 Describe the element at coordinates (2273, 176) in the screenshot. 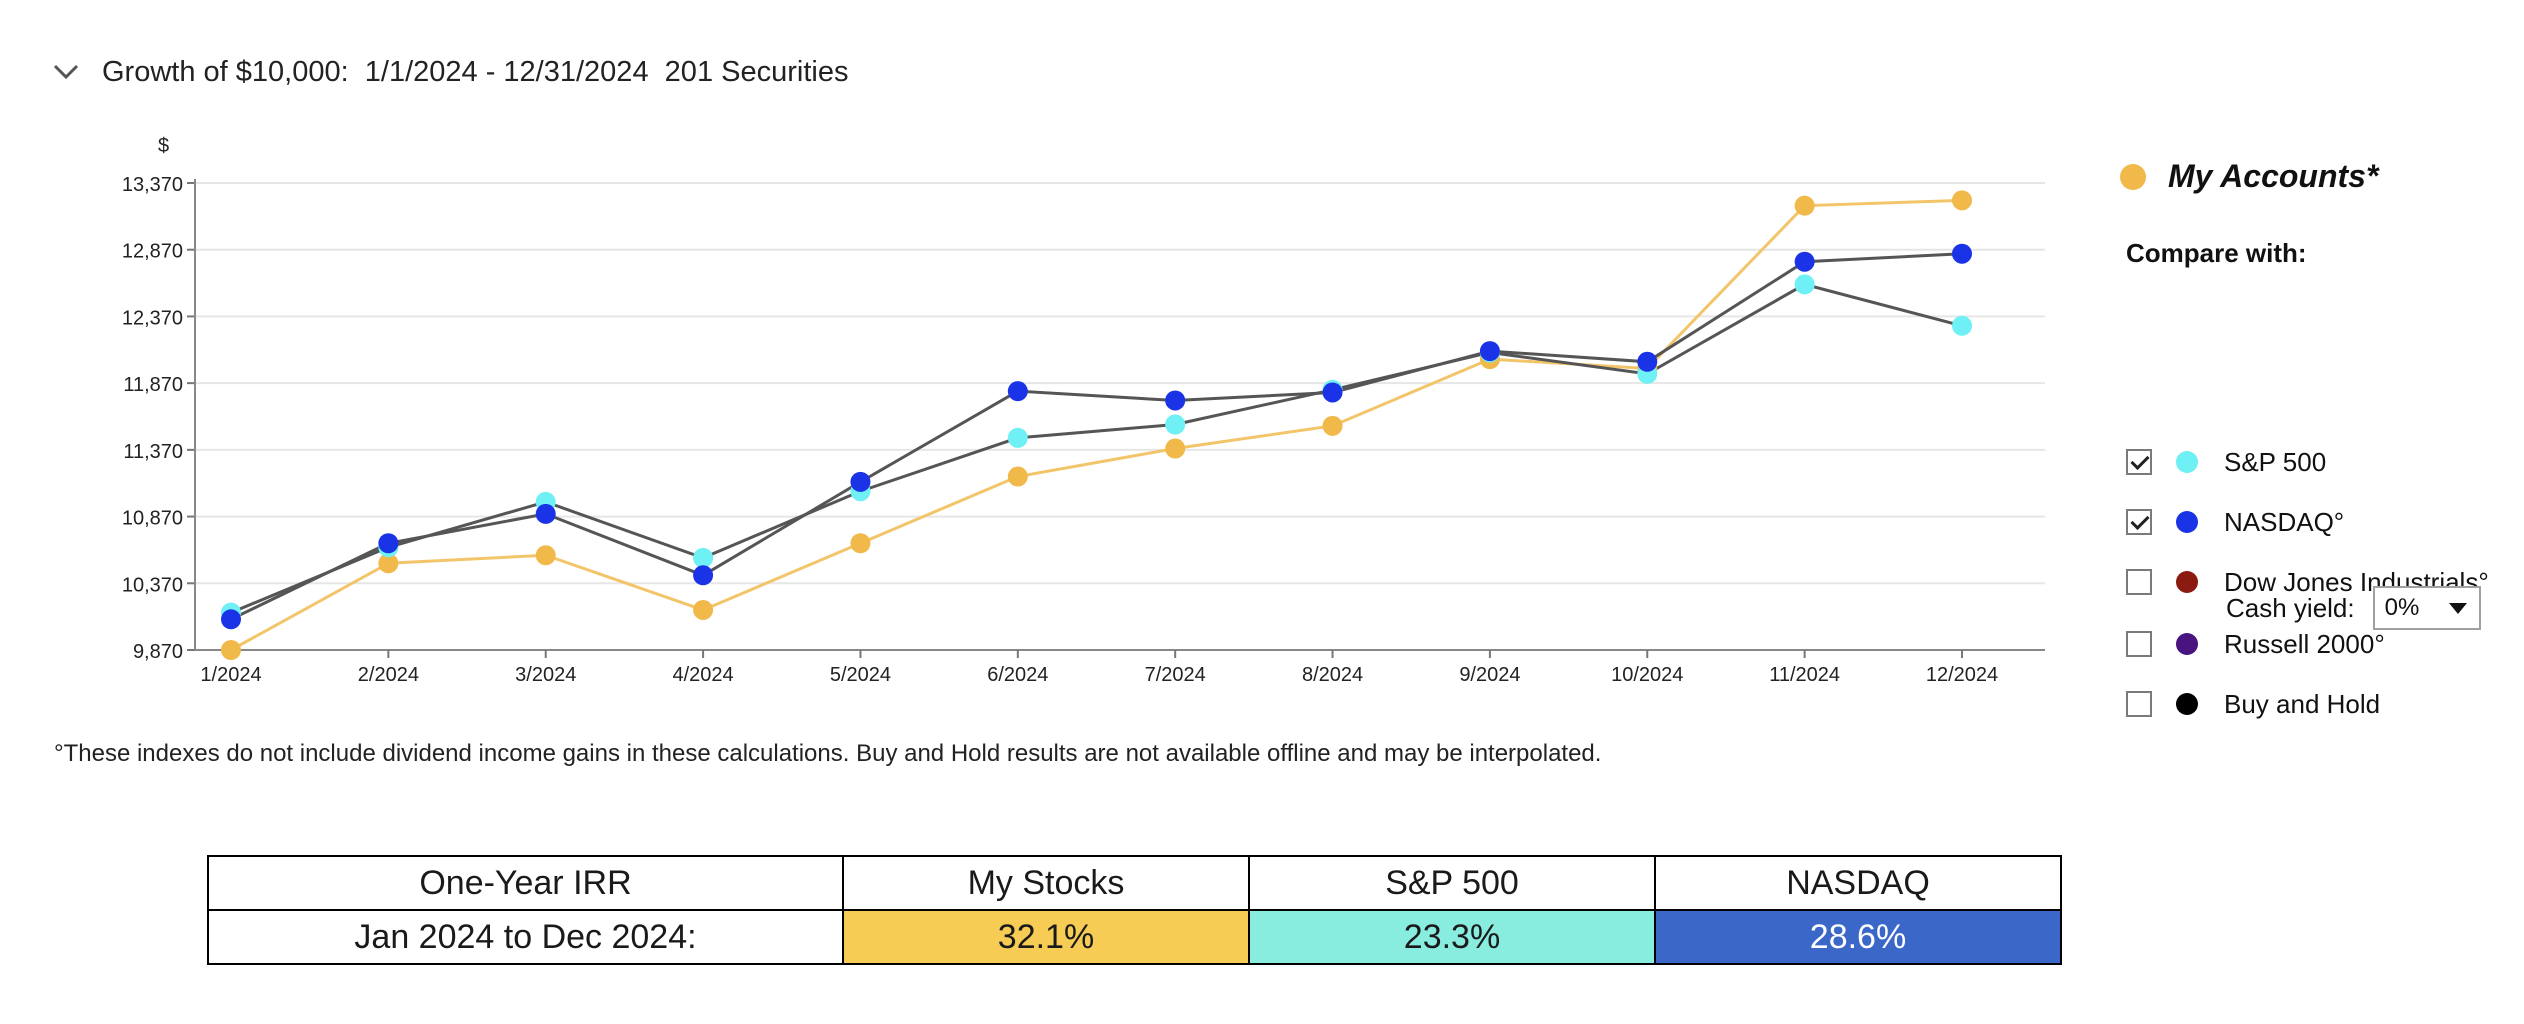

I see `my-accounts-label: My Accounts*` at that location.